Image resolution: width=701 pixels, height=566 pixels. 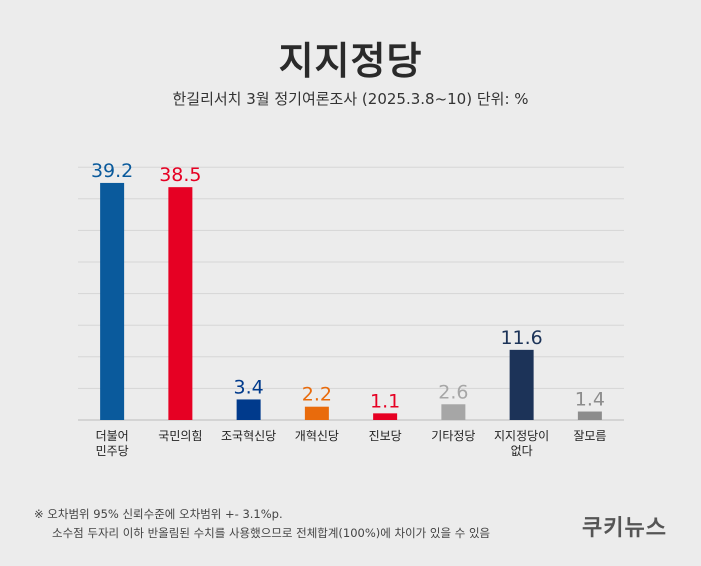 I want to click on chart-title: 지지정당, so click(x=350, y=61).